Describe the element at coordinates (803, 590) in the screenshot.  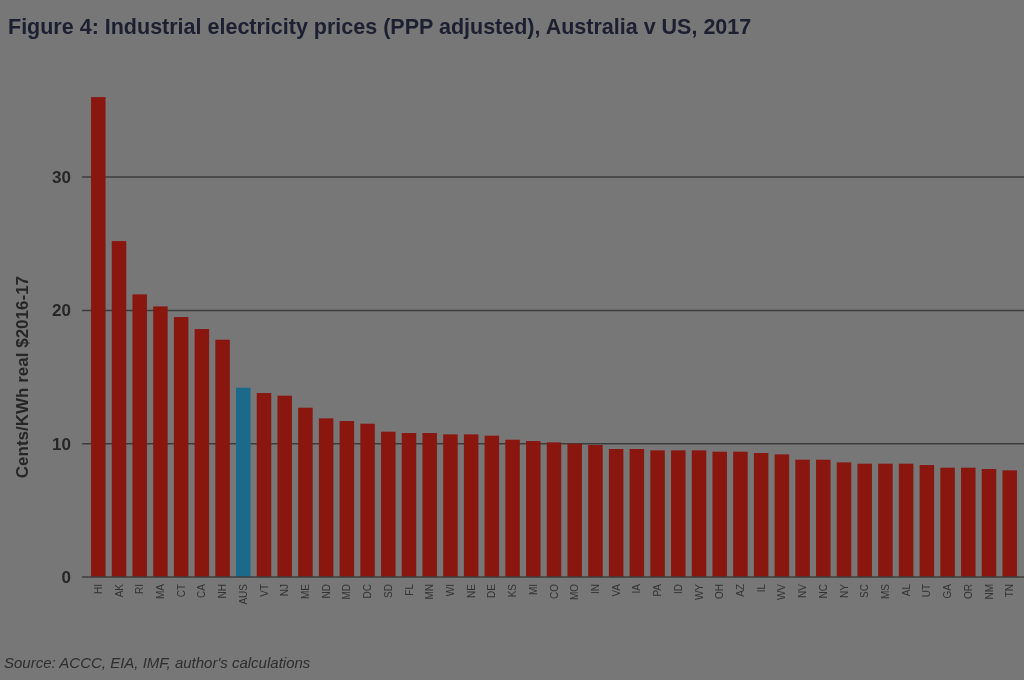
I see `x-tick-label: NV` at that location.